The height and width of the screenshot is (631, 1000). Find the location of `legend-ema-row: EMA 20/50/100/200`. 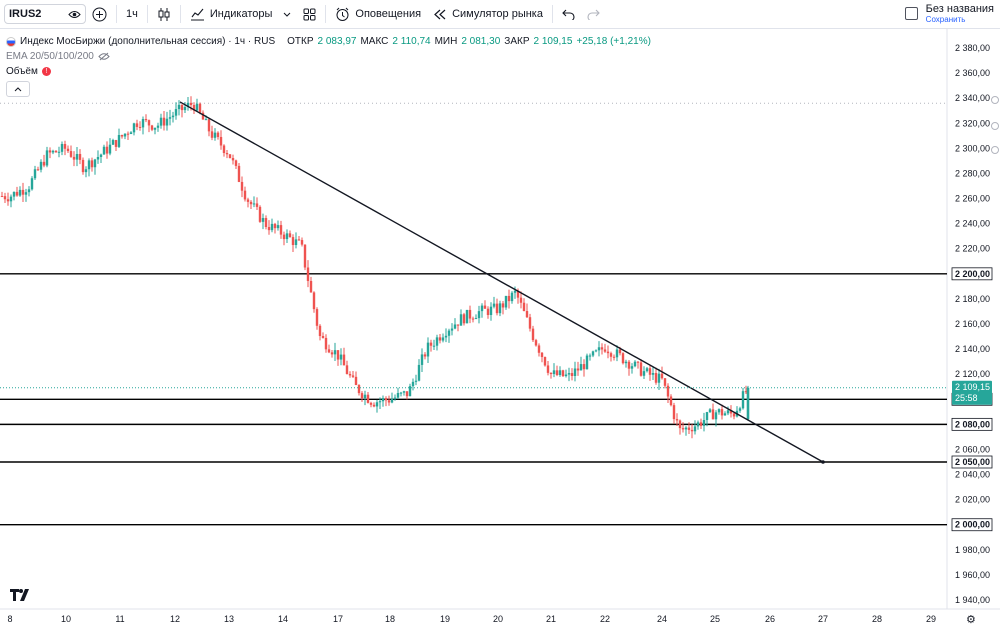

legend-ema-row: EMA 20/50/100/200 is located at coordinates (328, 56).